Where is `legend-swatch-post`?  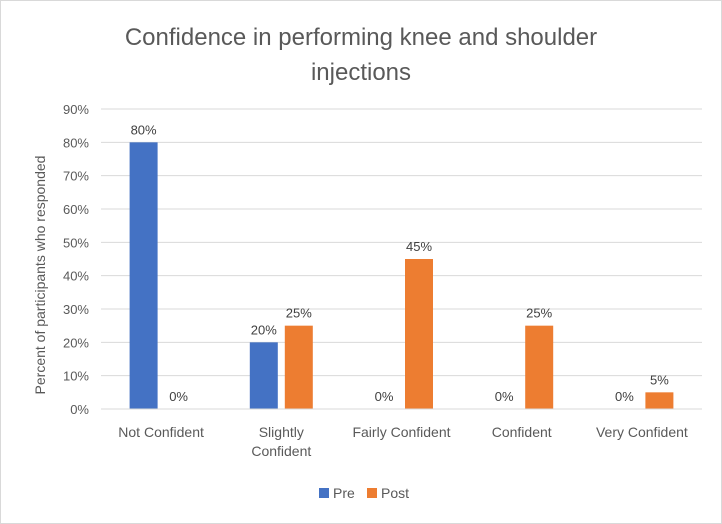 legend-swatch-post is located at coordinates (372, 493).